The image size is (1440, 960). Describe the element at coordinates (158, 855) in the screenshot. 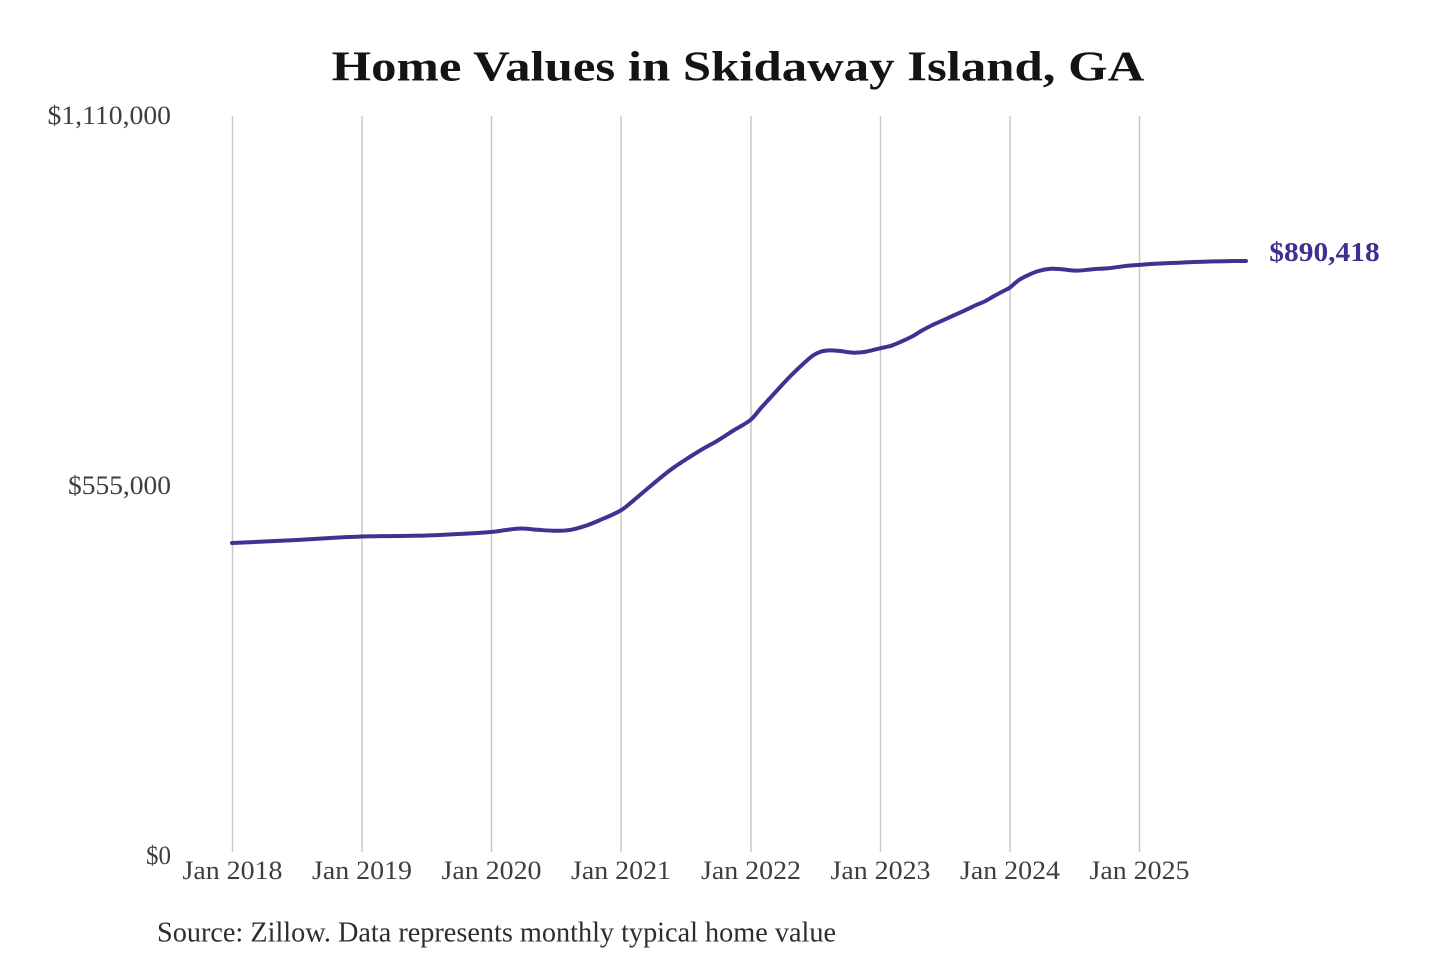

I see `svg-text: $0` at that location.